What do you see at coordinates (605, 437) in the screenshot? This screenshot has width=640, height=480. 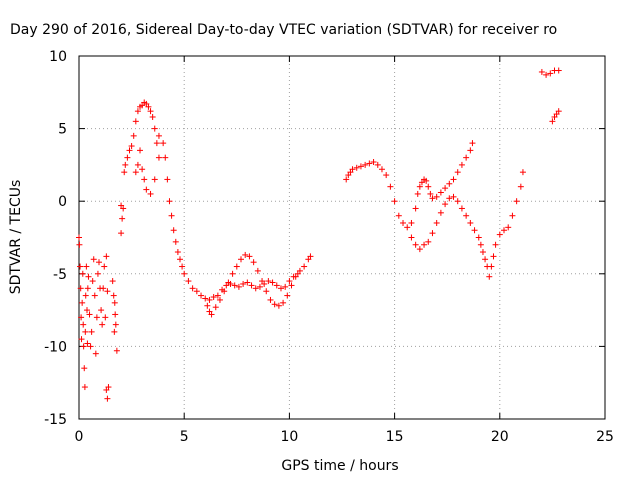 I see `x-tick-label: 25` at bounding box center [605, 437].